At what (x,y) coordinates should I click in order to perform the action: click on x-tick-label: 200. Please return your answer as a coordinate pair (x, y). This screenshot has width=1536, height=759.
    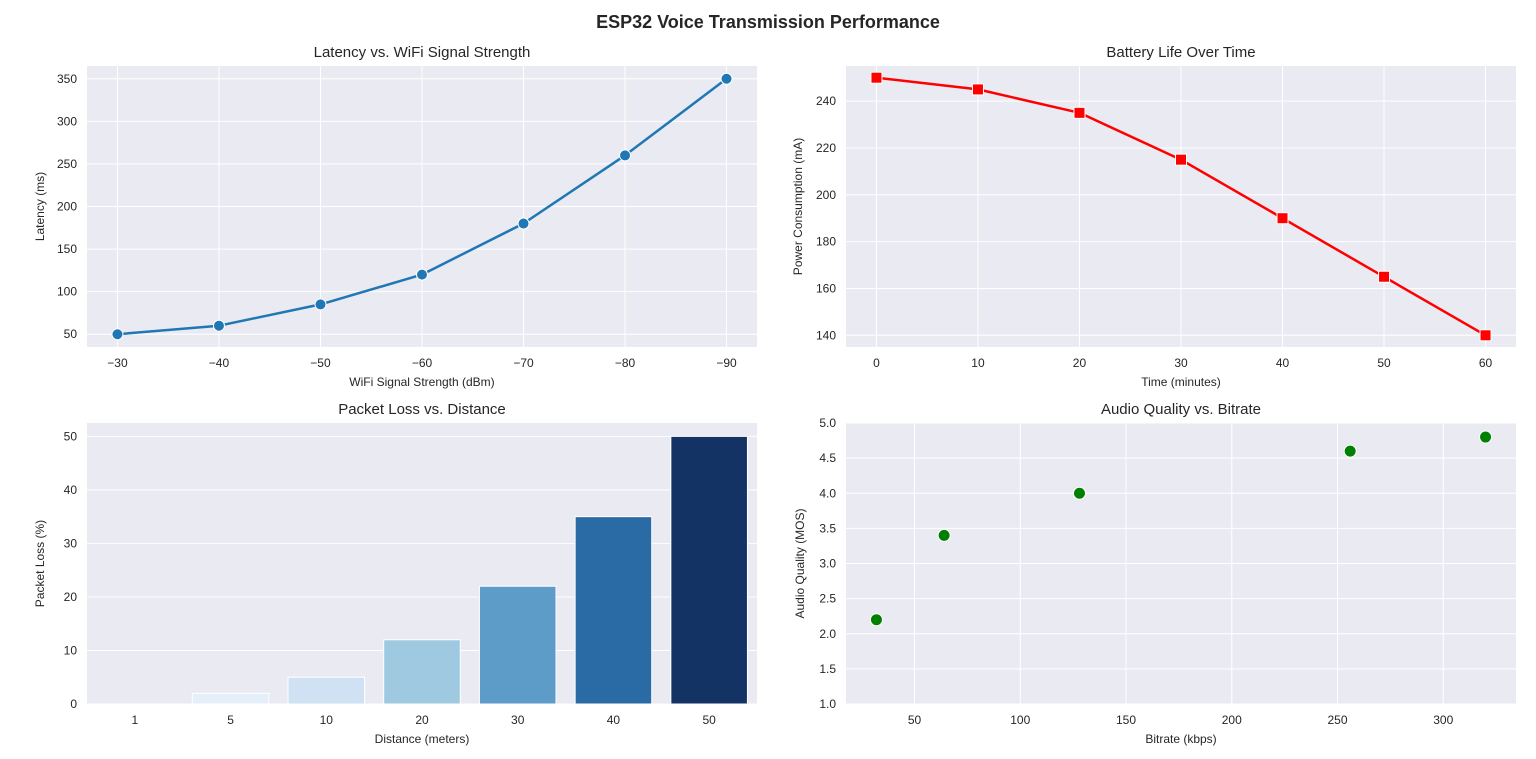
    Looking at the image, I should click on (1232, 720).